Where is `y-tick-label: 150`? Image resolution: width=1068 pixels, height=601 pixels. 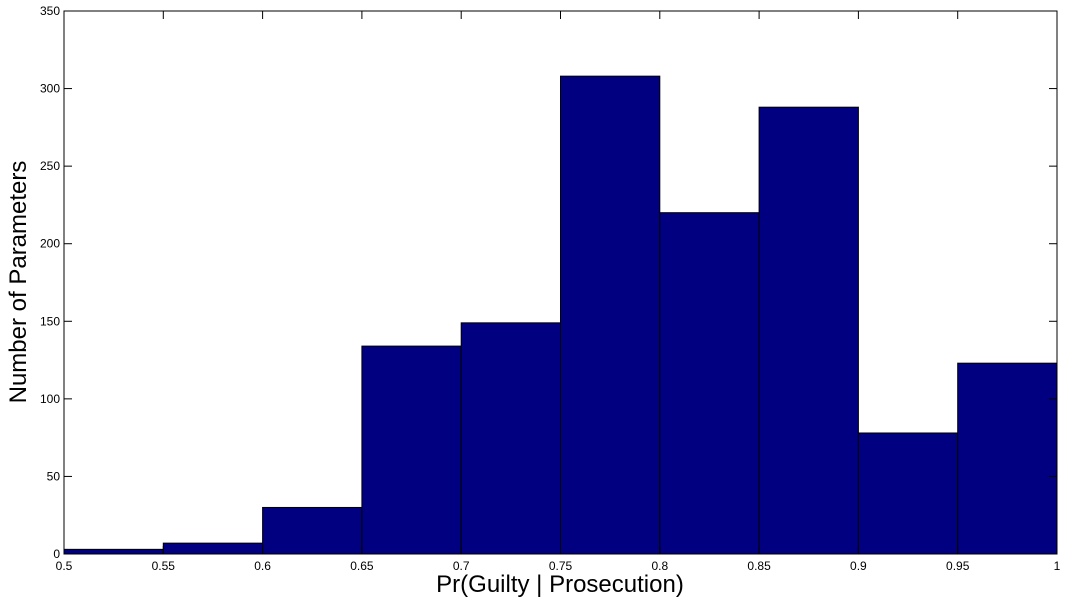
y-tick-label: 150 is located at coordinates (50, 321).